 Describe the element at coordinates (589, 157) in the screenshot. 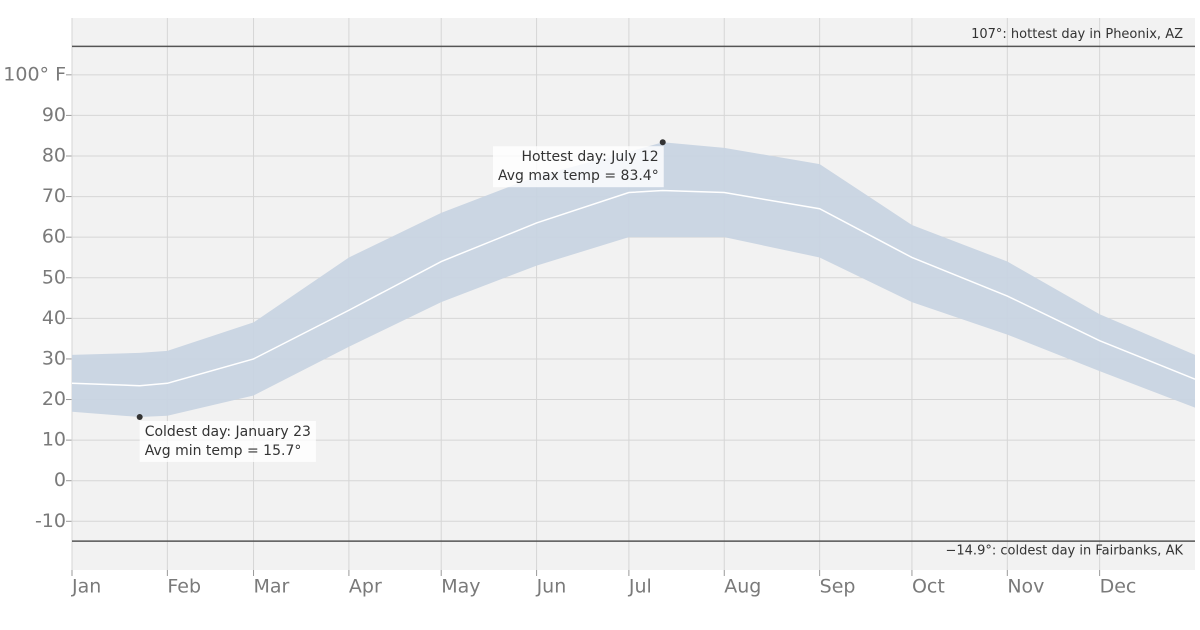

I see `annotation-text: Hottest day: July 12` at that location.